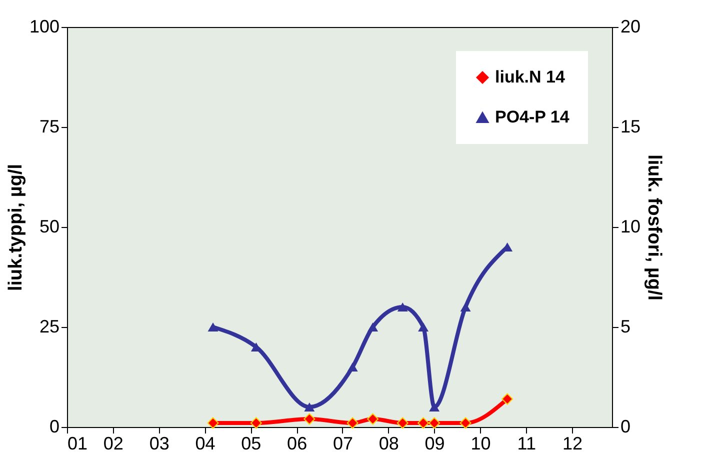 The image size is (702, 472). I want to click on y-axis-title: liuk.typpi, µg/l, so click(15, 228).